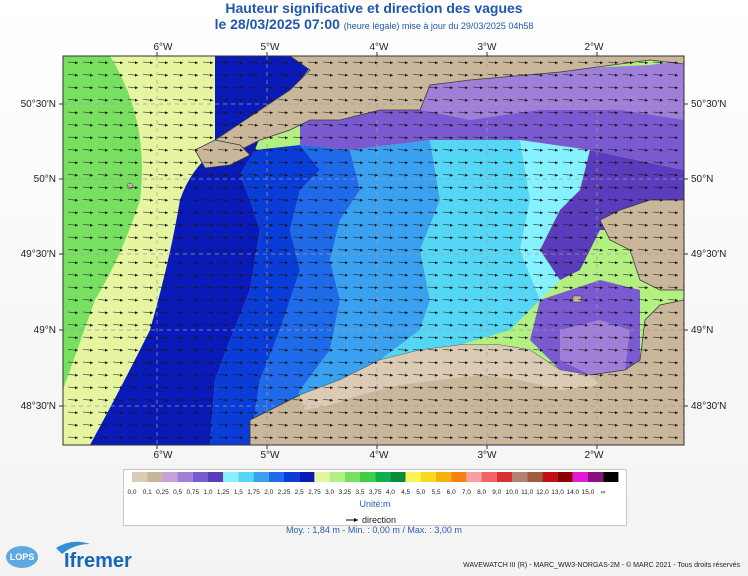 The width and height of the screenshot is (748, 576). Describe the element at coordinates (45, 179) in the screenshot. I see `lat-label-left-1: 50°N` at that location.